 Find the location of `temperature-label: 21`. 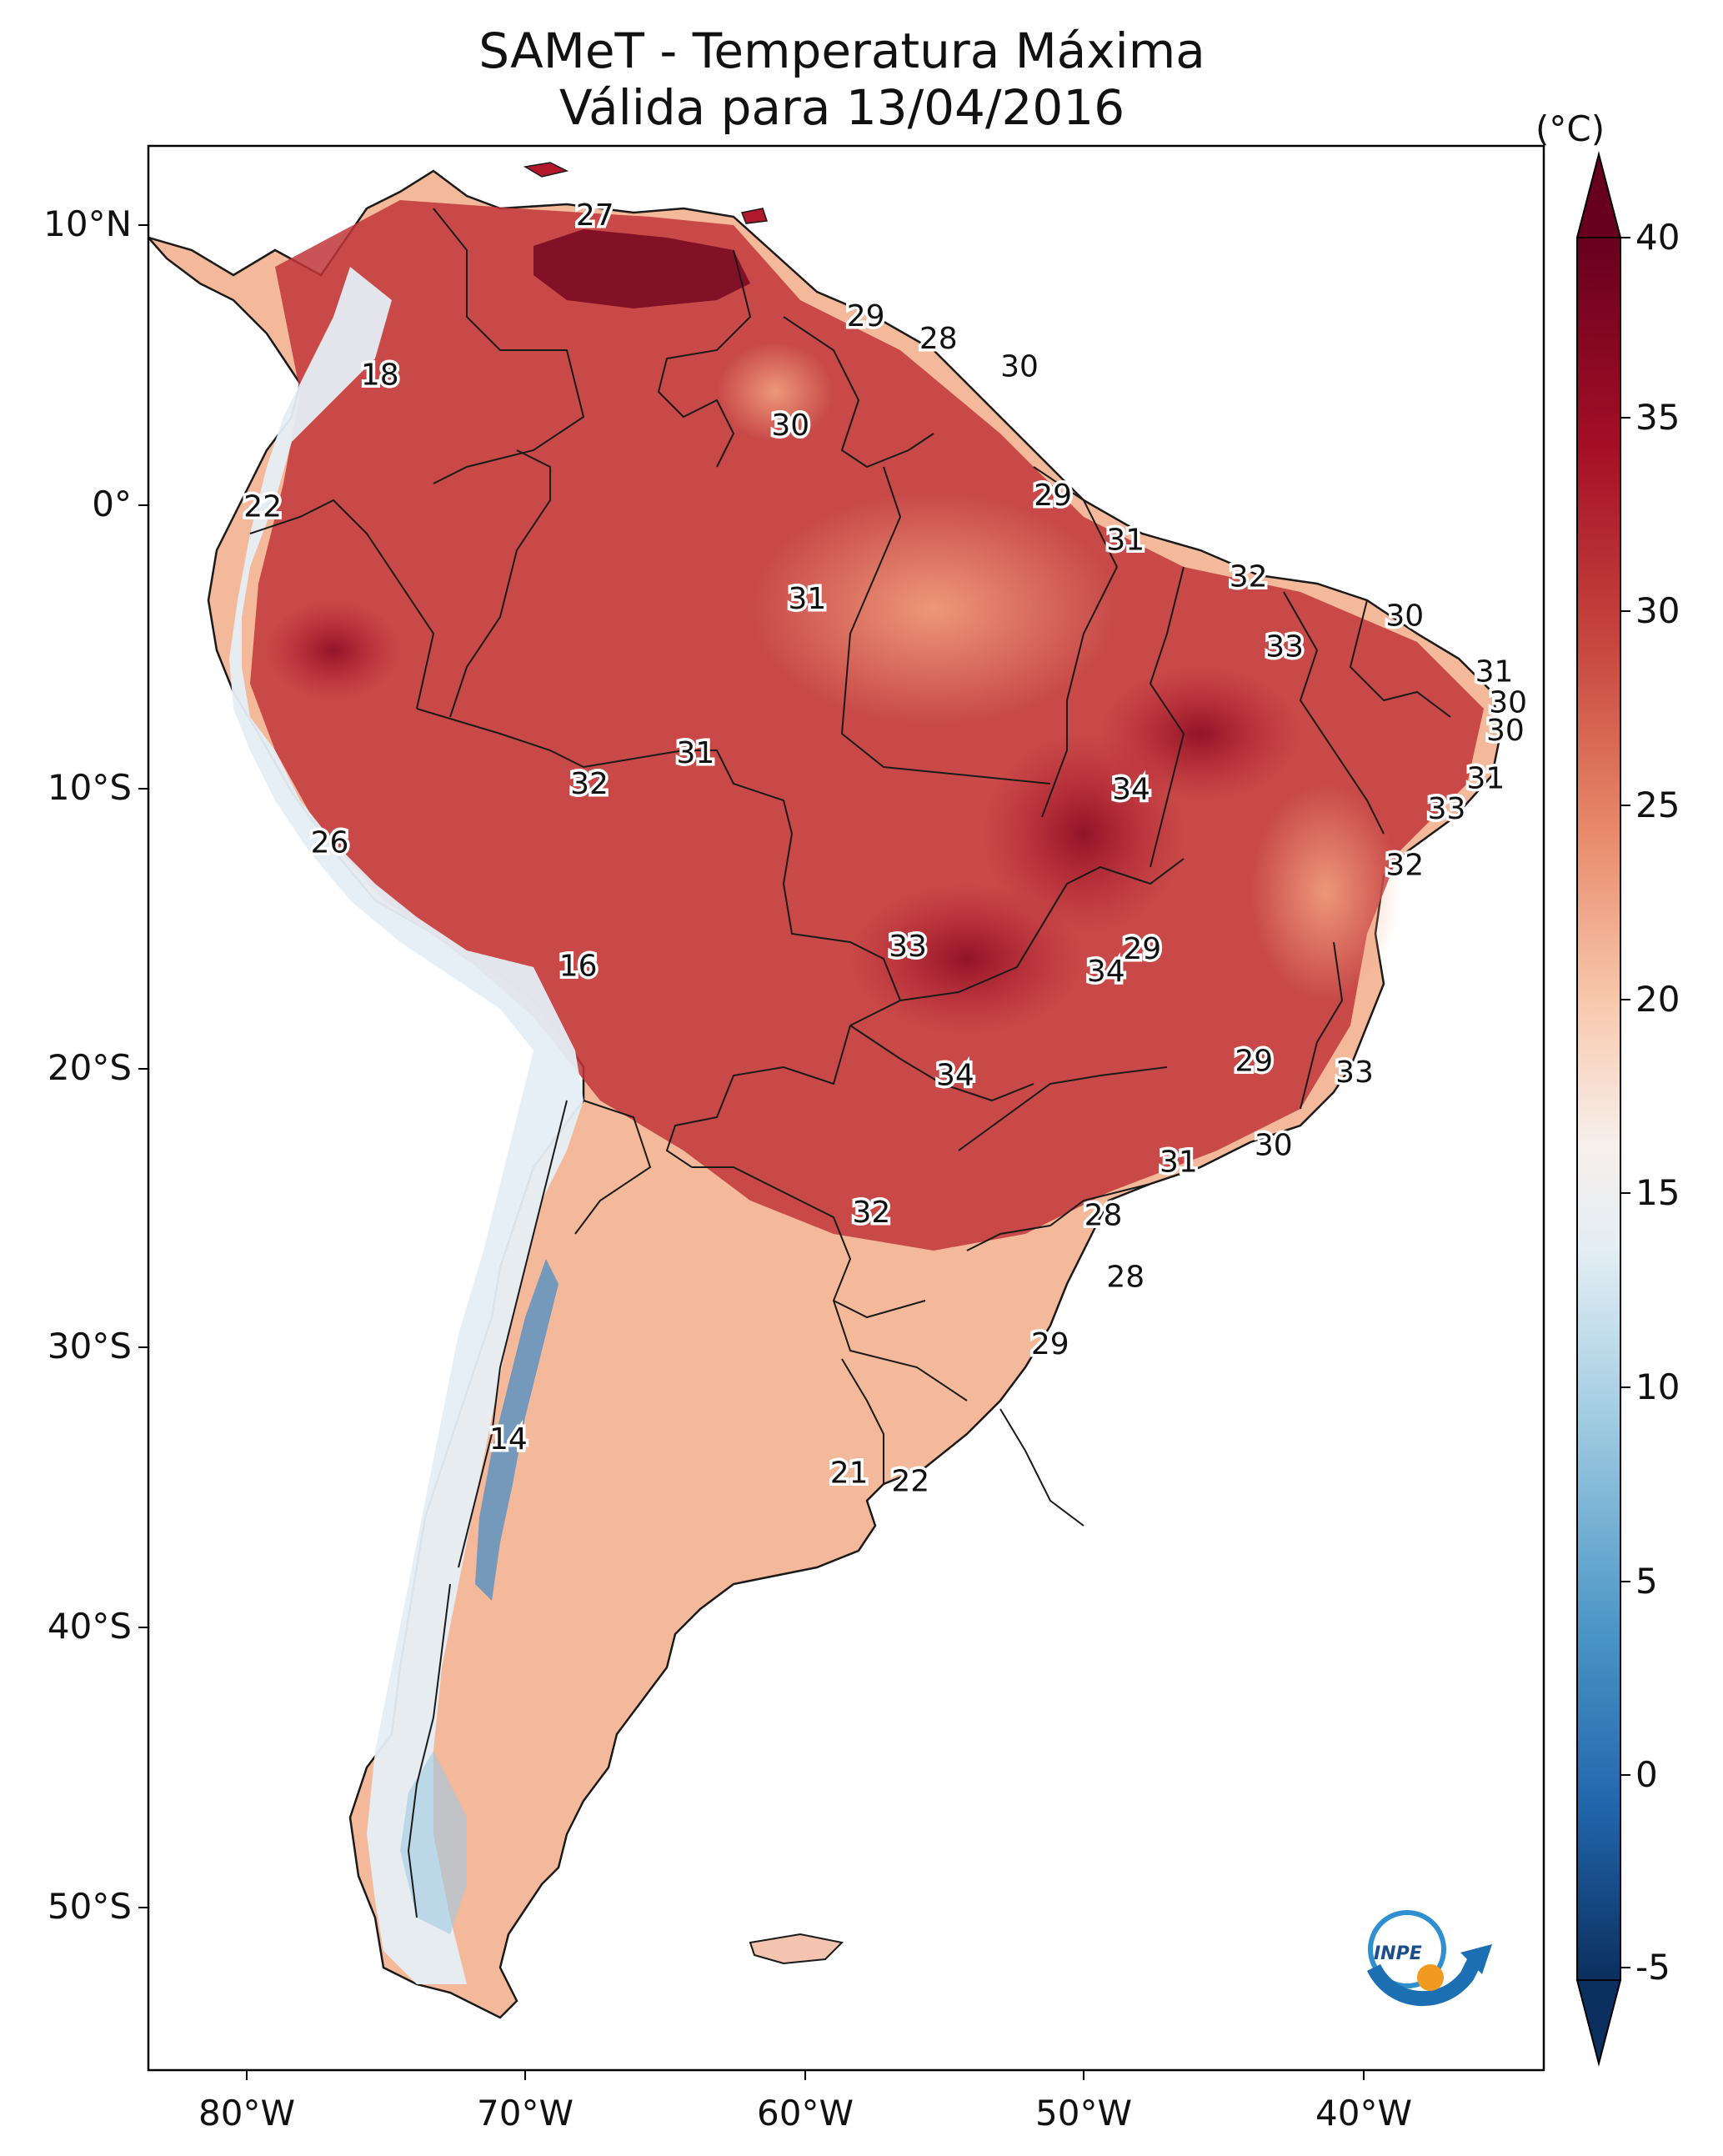

temperature-label: 21 is located at coordinates (849, 1474).